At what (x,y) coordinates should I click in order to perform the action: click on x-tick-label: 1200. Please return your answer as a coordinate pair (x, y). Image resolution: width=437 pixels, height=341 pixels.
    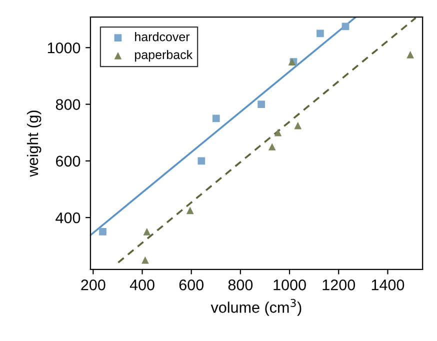
    Looking at the image, I should click on (339, 285).